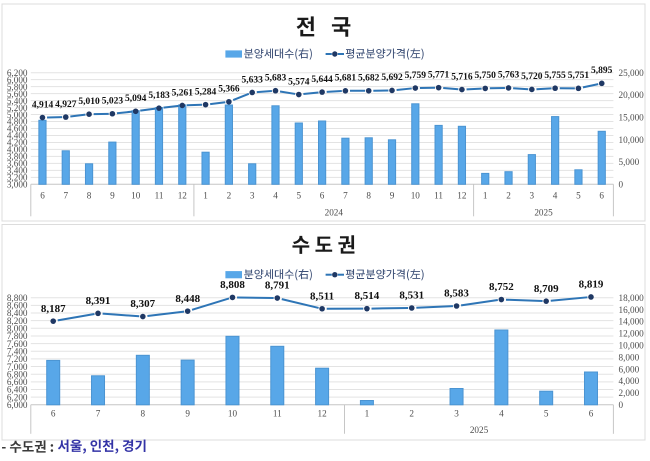 The image size is (650, 461). Describe the element at coordinates (17, 390) in the screenshot. I see `svg-text: 6,400` at that location.